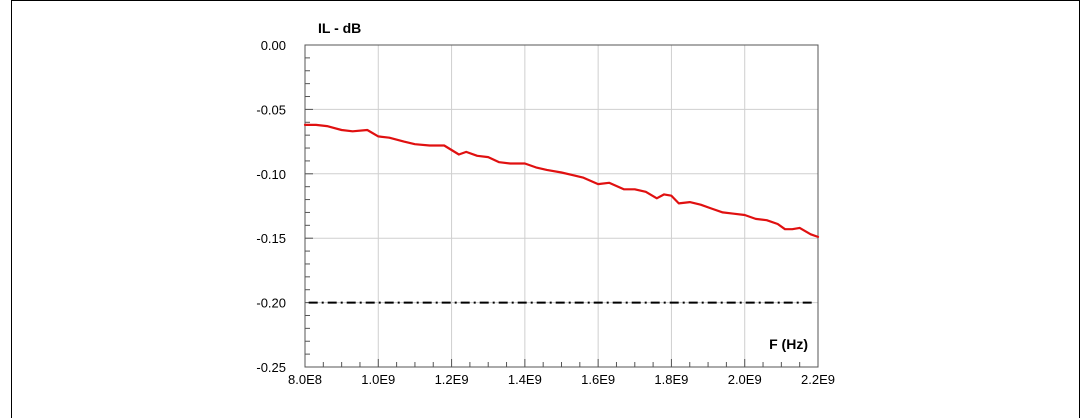  I want to click on y-tick-label: -0.10, so click(271, 174).